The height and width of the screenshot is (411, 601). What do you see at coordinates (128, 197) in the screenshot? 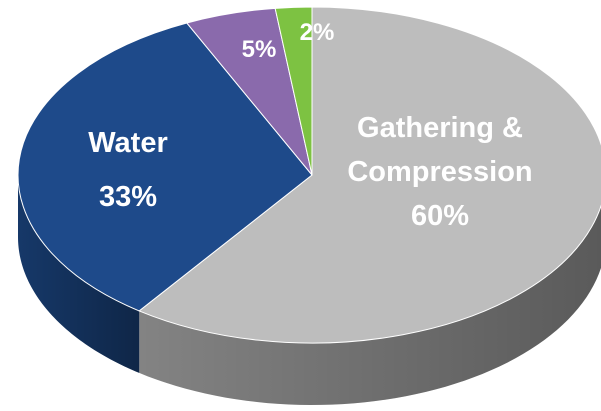
I see `slice-label-line: 33%` at bounding box center [128, 197].